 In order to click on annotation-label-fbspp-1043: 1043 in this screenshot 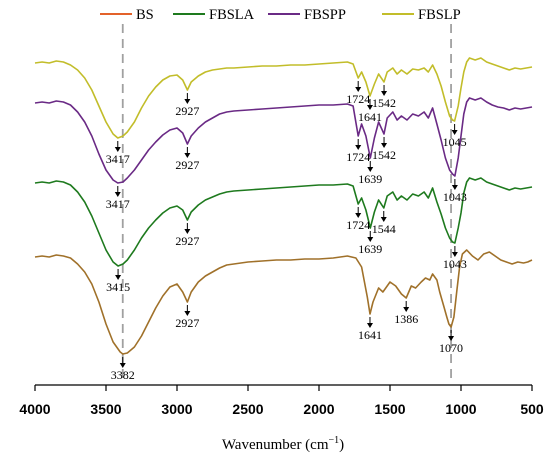, I will do `click(455, 197)`.